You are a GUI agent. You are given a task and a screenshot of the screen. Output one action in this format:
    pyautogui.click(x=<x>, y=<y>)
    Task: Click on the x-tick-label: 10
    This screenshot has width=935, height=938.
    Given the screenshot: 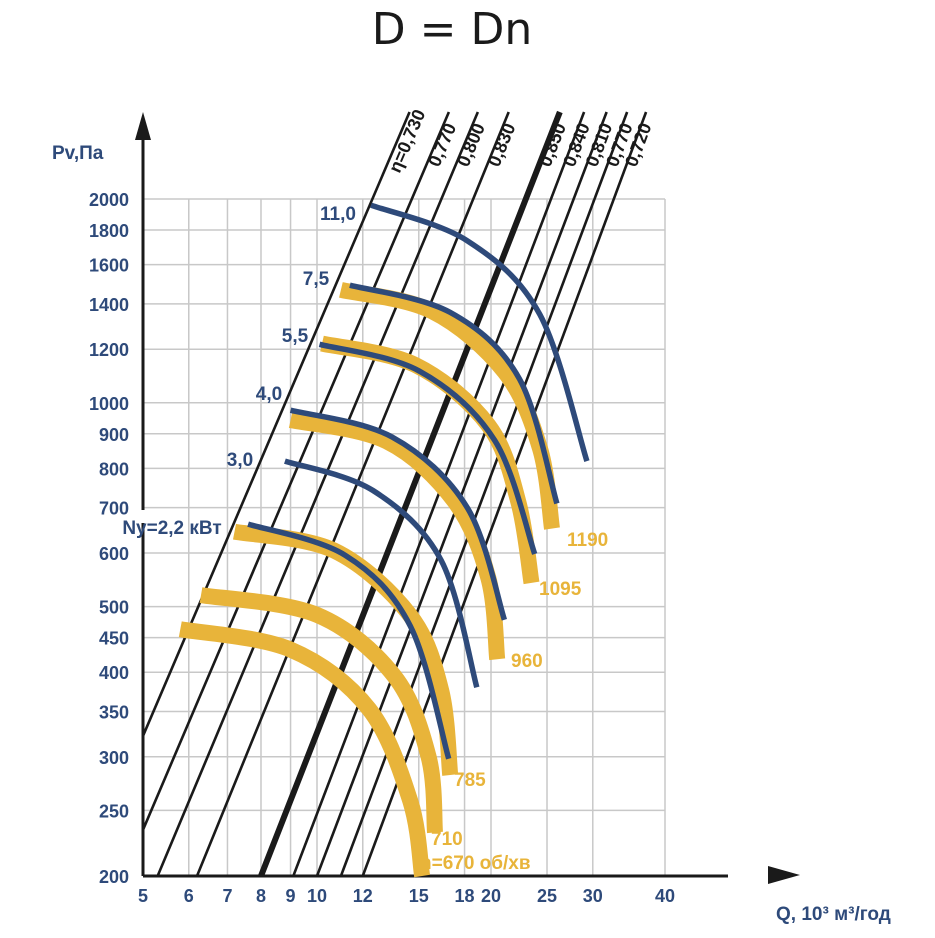 What is the action you would take?
    pyautogui.click(x=317, y=896)
    